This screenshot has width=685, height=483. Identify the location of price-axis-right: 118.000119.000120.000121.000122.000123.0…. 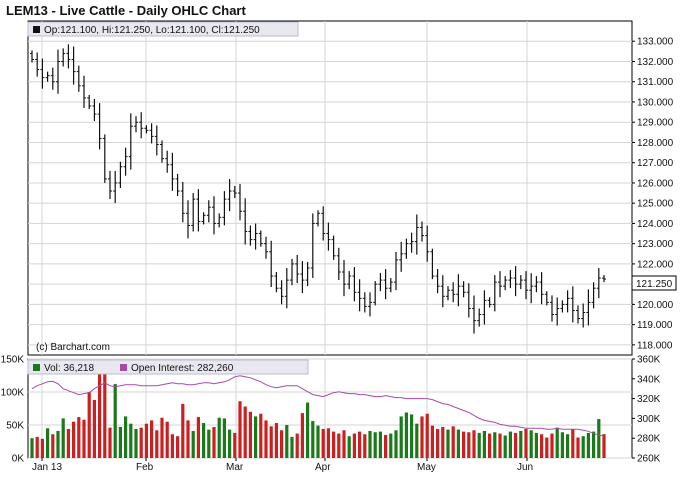
(653, 194).